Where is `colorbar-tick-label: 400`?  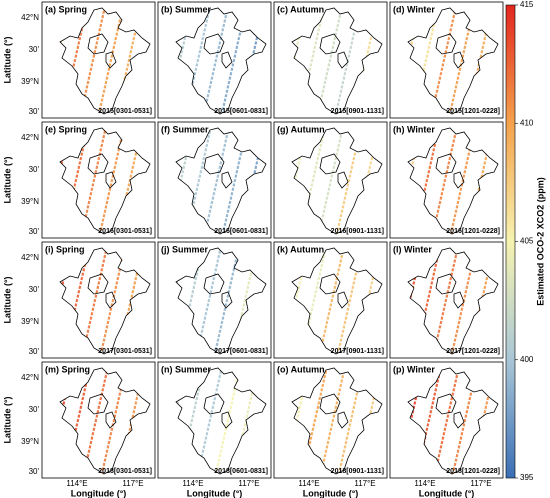 colorbar-tick-label: 400 is located at coordinates (527, 359).